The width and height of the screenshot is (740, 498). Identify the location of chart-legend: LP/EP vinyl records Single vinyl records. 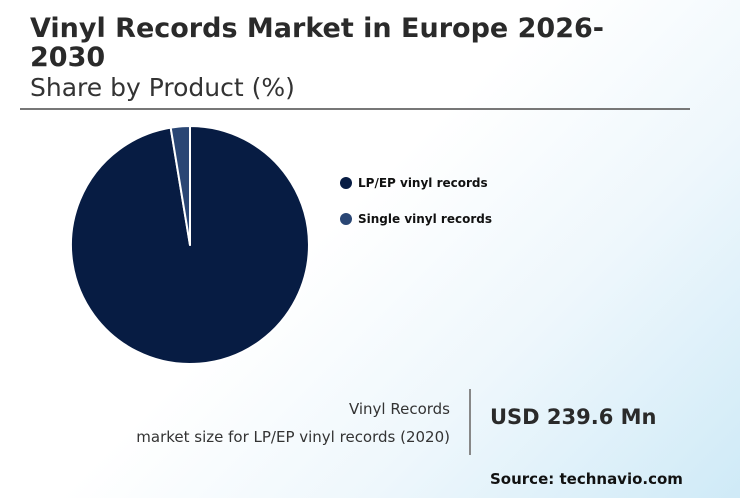
(416, 210).